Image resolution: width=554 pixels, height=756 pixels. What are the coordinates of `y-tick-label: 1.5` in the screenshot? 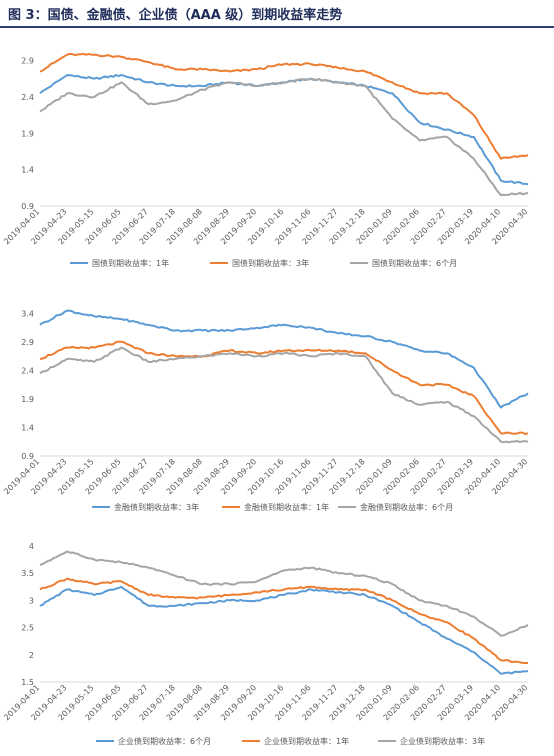 It's located at (27, 682).